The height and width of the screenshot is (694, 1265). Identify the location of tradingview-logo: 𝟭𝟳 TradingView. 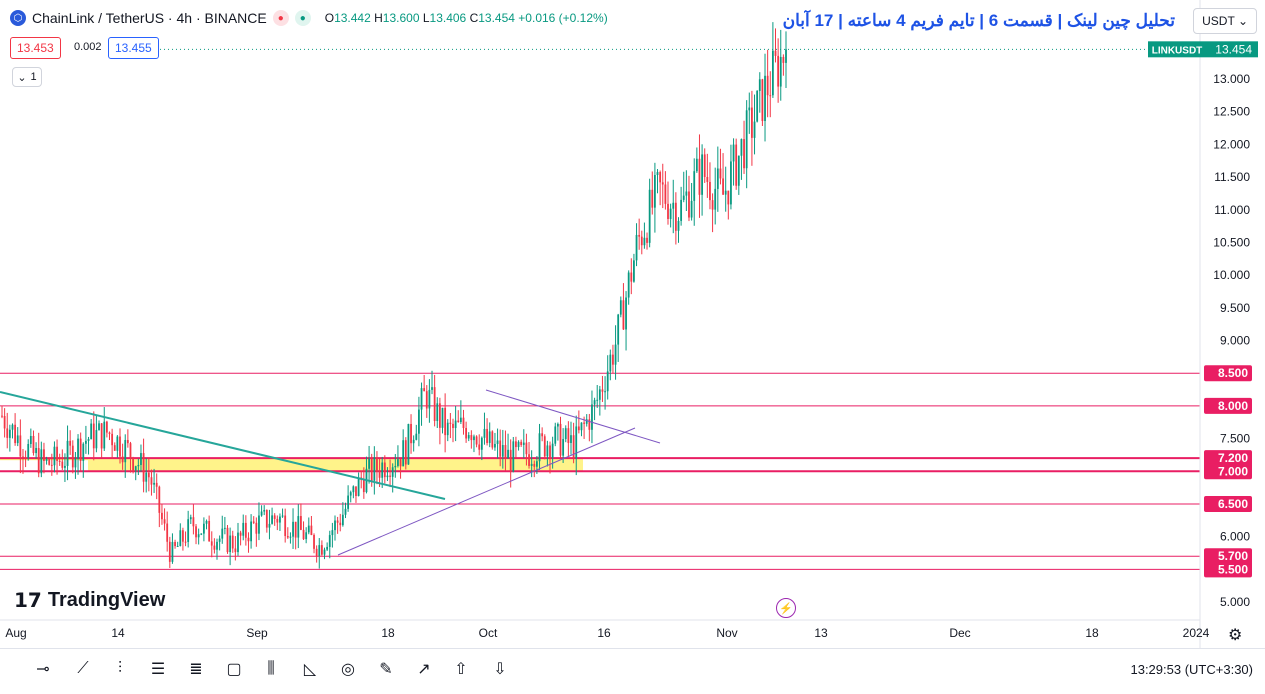
(89, 600).